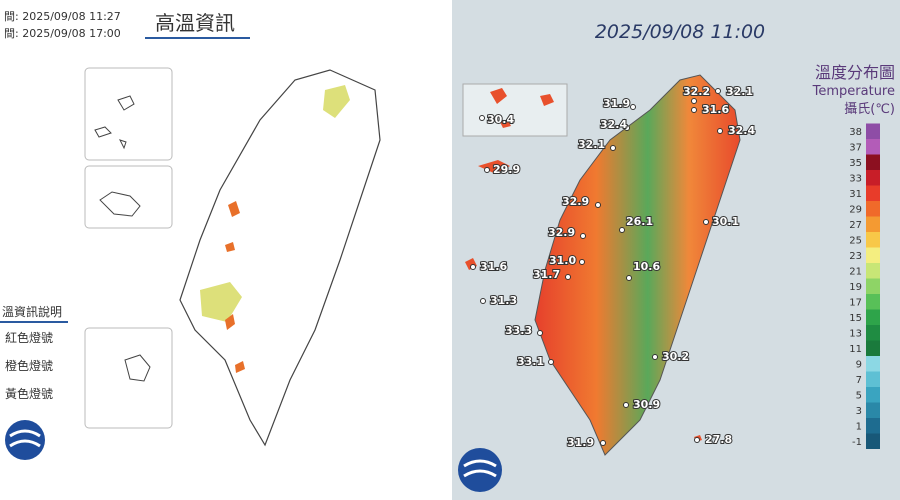 The height and width of the screenshot is (500, 900). Describe the element at coordinates (853, 91) in the screenshot. I see `right-subtitle: Temperature` at that location.